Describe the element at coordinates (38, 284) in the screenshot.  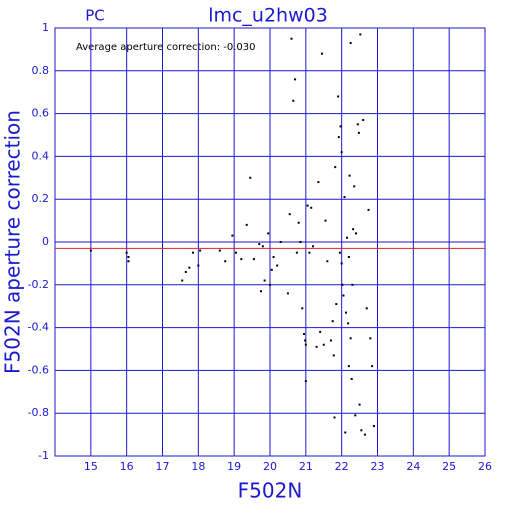
I see `y-tick-label: -0.2` at that location.